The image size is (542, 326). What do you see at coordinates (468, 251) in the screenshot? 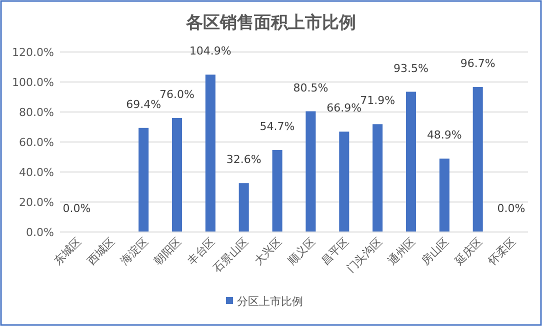
I see `x-tick-label: 延庆区` at bounding box center [468, 251].